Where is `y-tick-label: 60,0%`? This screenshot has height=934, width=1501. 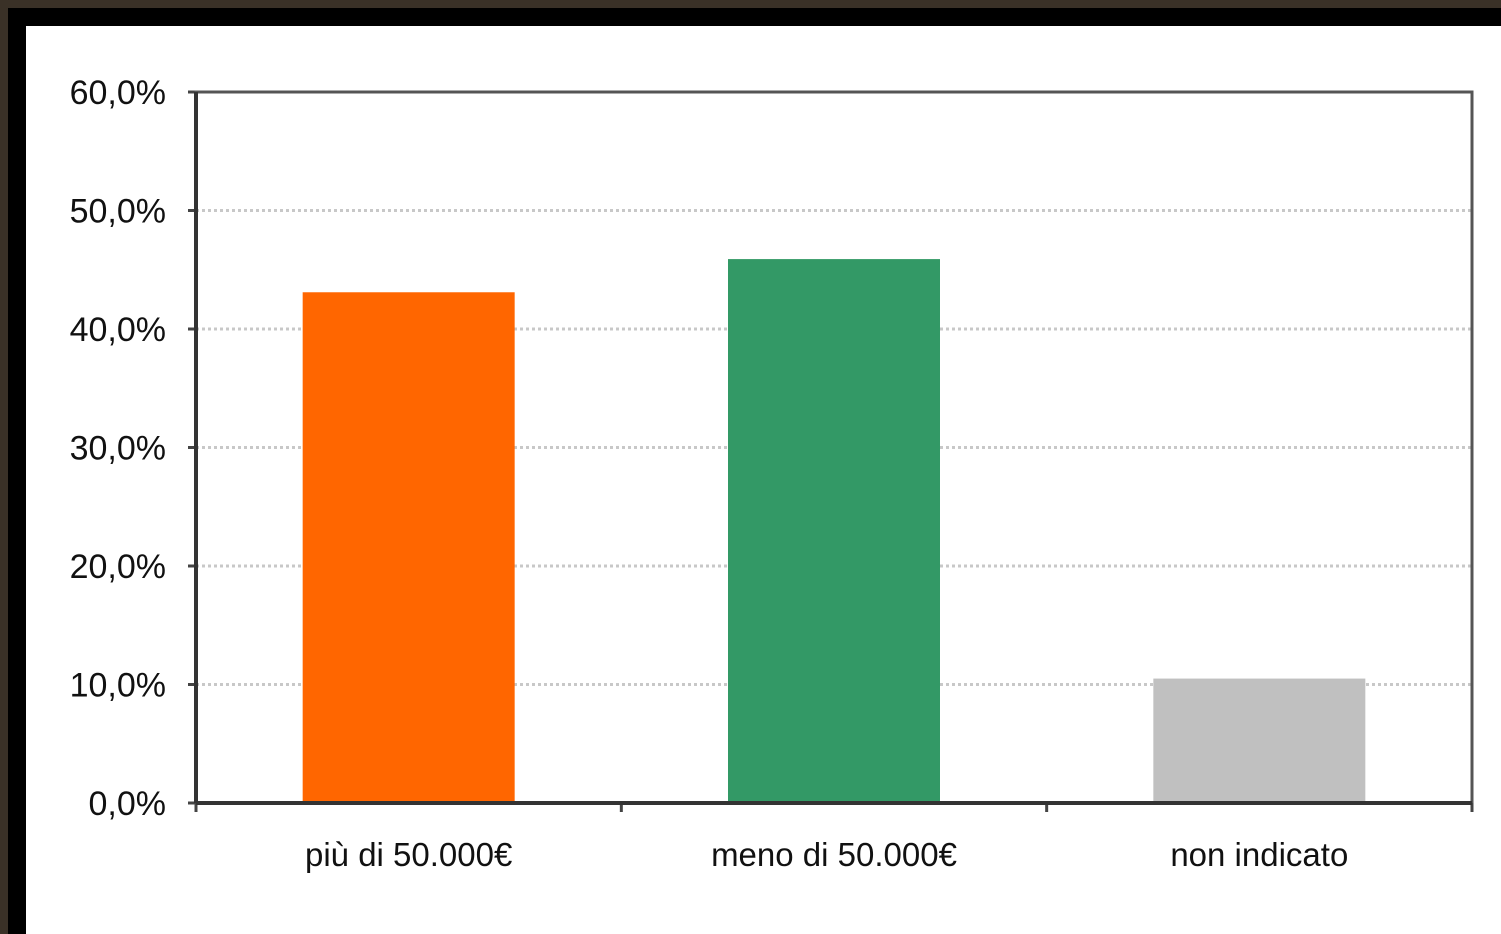
y-tick-label: 60,0% is located at coordinates (118, 93).